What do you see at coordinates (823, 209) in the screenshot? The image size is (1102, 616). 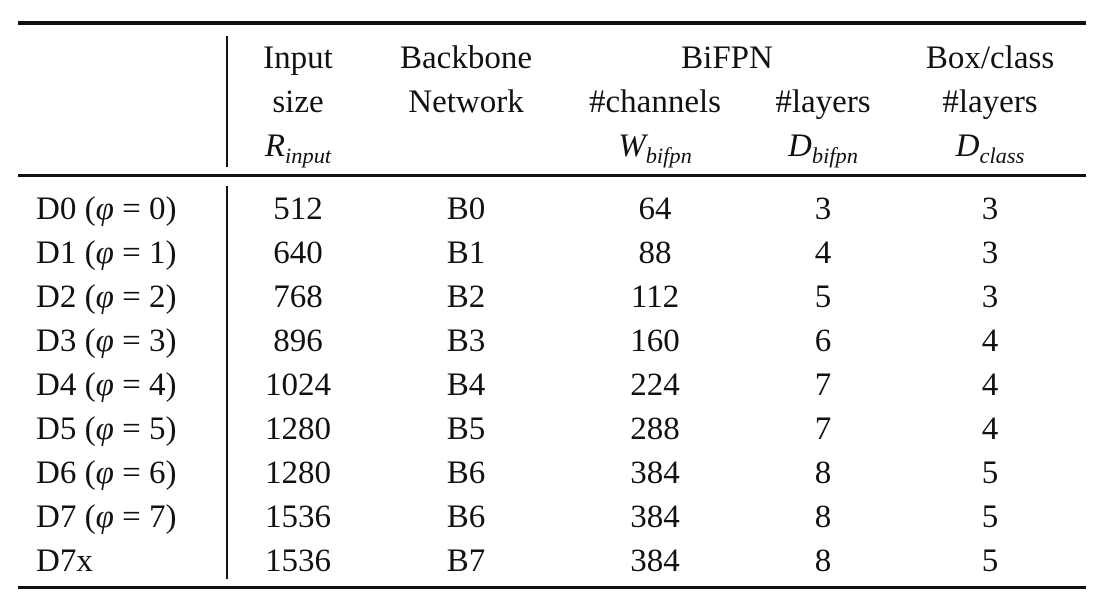 I see `bifpn-layers: 3` at bounding box center [823, 209].